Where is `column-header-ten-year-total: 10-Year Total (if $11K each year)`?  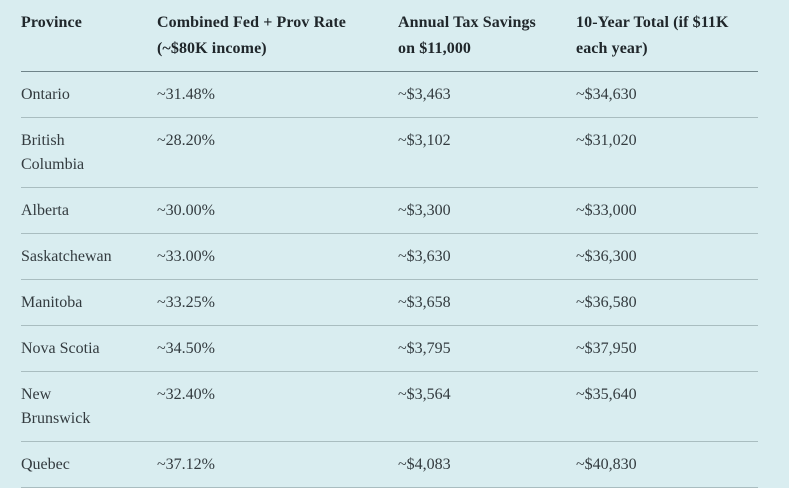 column-header-ten-year-total: 10-Year Total (if $11K each year) is located at coordinates (652, 35).